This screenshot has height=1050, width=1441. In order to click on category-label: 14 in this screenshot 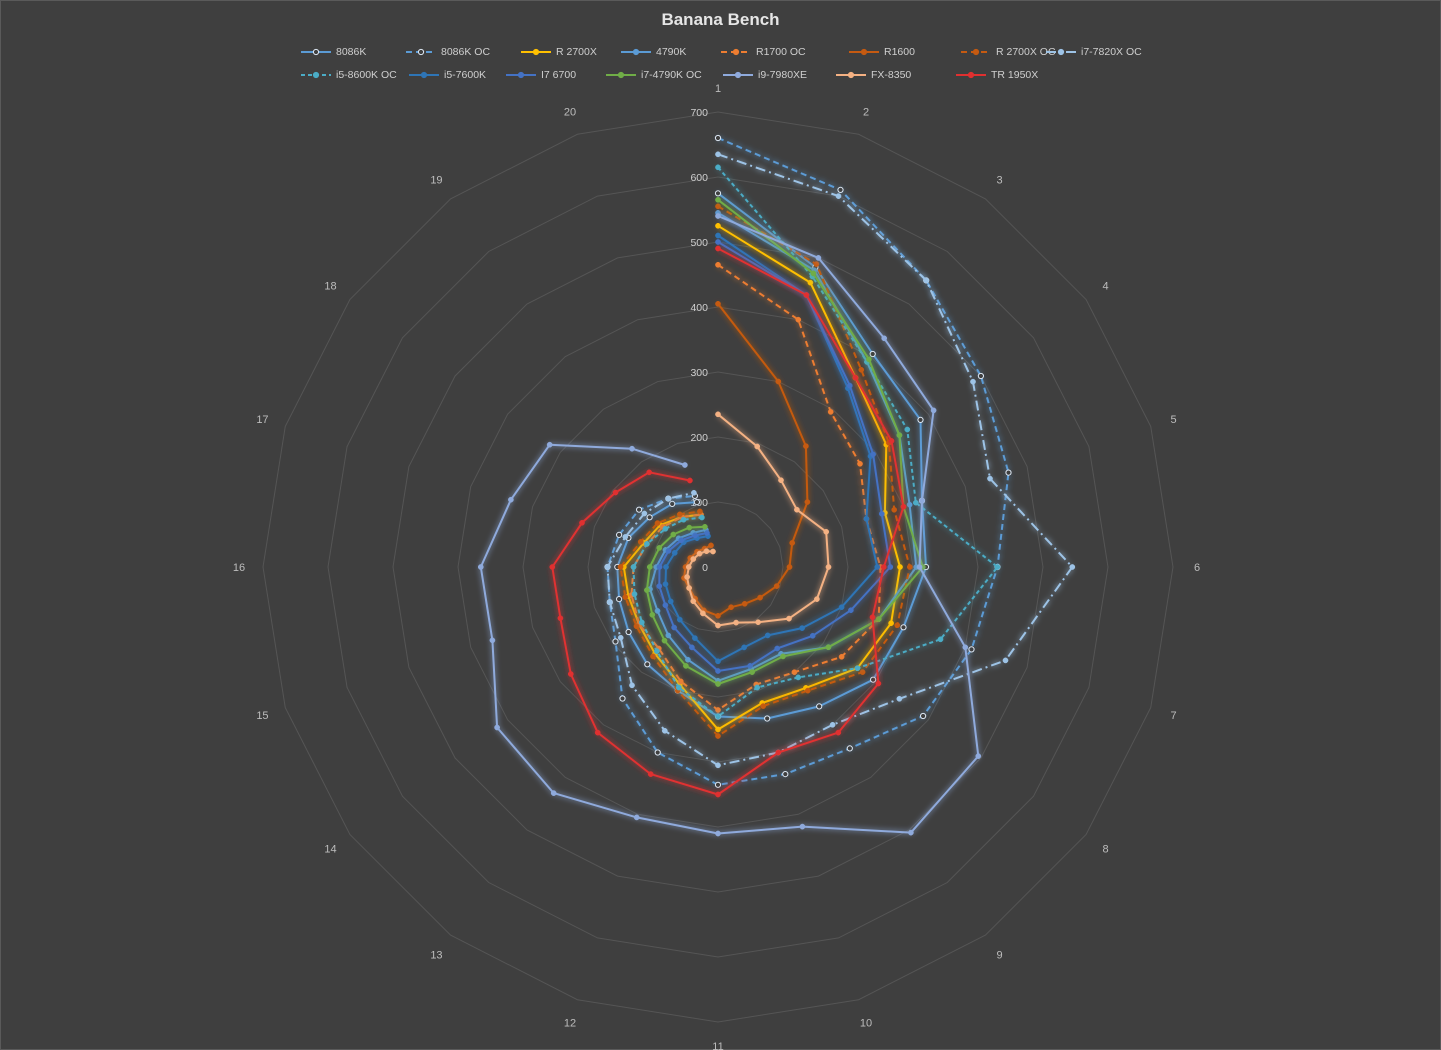, I will do `click(330, 850)`.